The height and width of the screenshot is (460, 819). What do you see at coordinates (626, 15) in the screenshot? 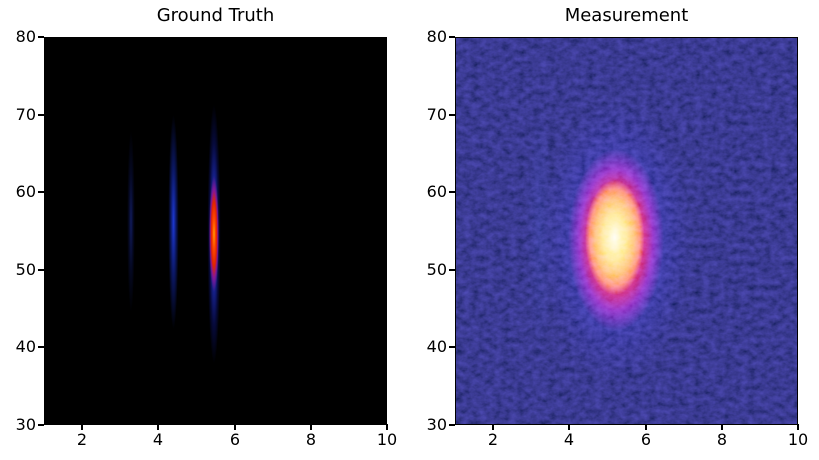
I see `measurement-title: Measurement` at bounding box center [626, 15].